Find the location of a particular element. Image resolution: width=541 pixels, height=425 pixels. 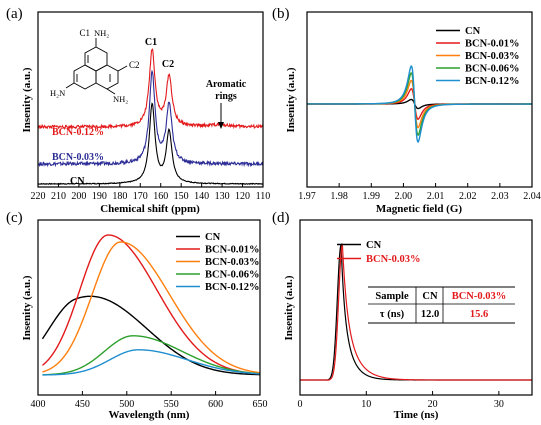

panel-c-series-cn is located at coordinates (151, 335).